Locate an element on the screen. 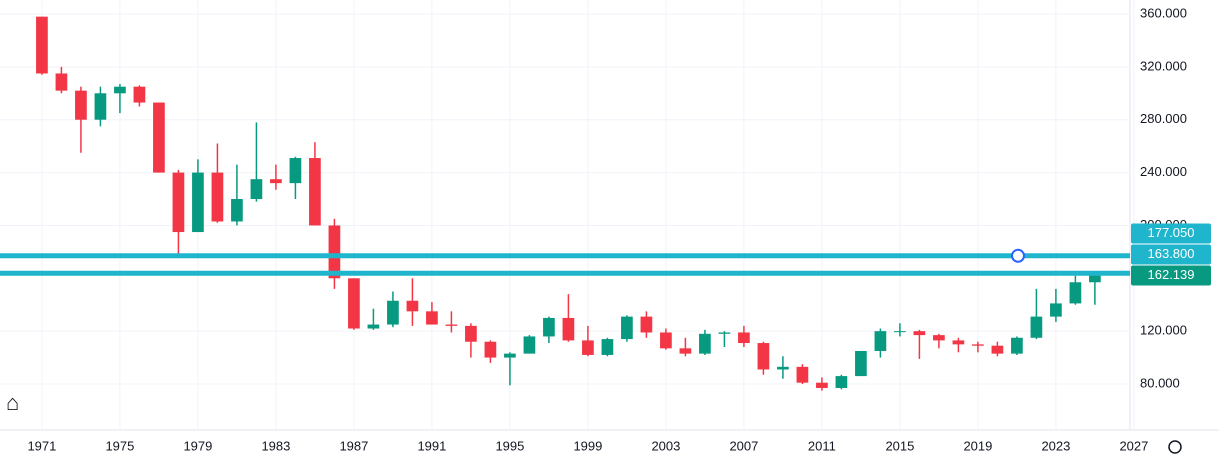 The width and height of the screenshot is (1219, 469). logo: ⌂ is located at coordinates (12, 402).